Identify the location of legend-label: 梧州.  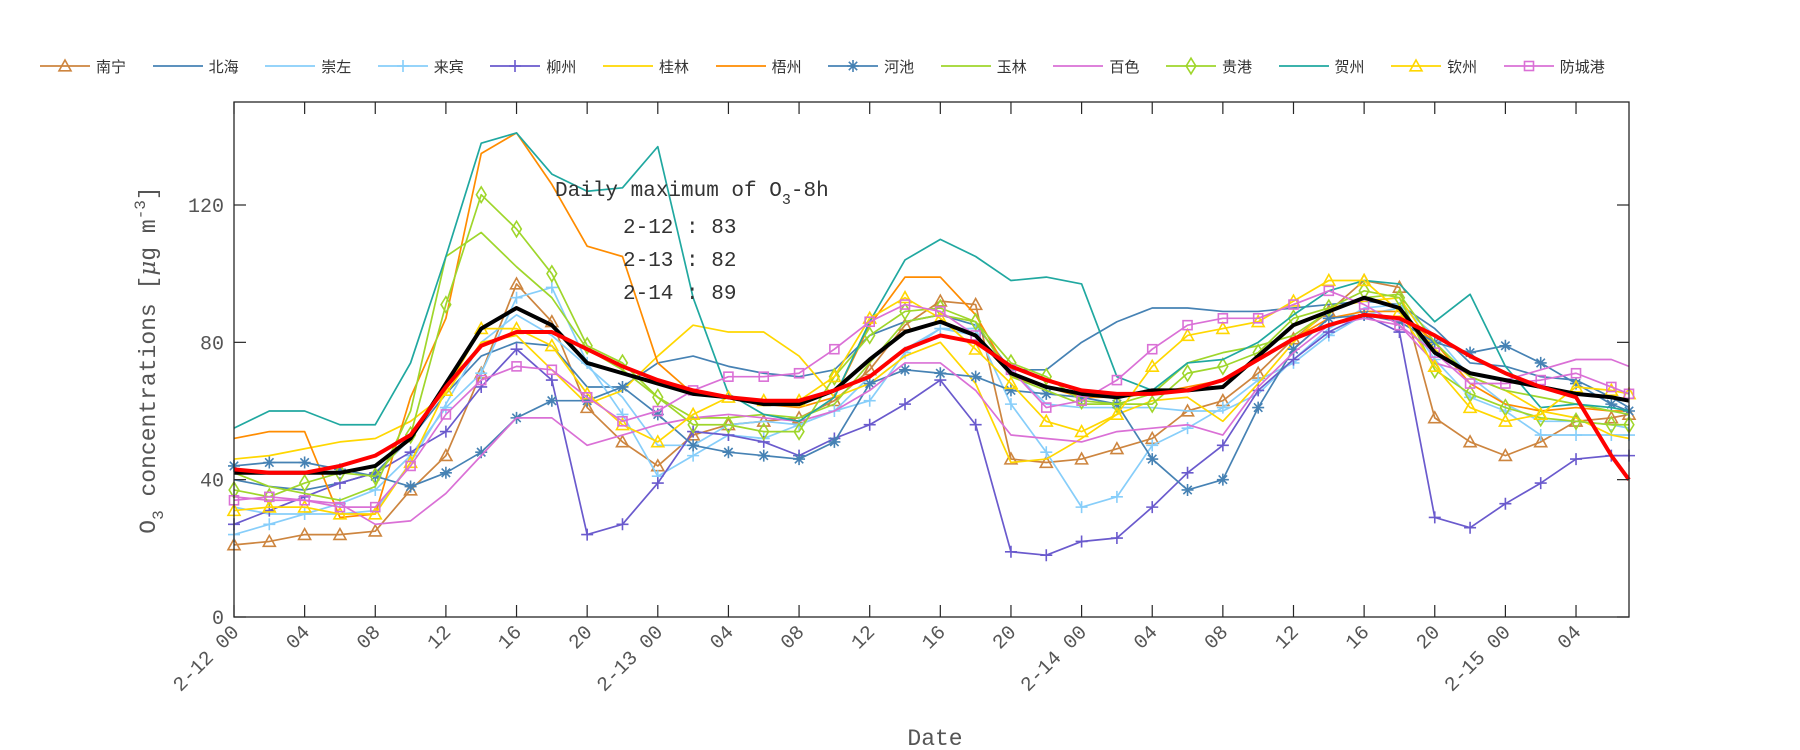
(786, 66).